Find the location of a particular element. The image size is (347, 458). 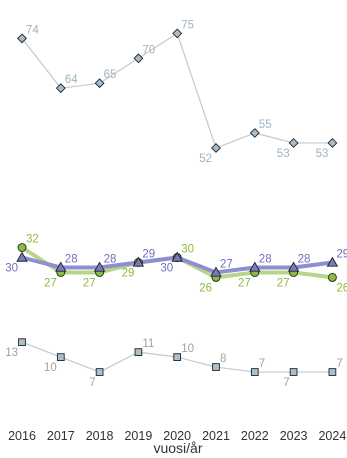

x-tick-2023: 2023 is located at coordinates (294, 436).